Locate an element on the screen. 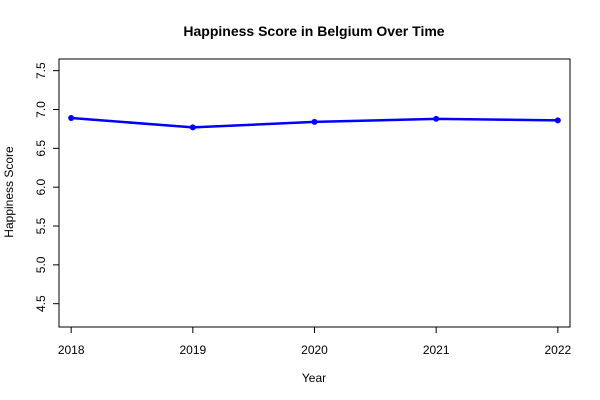  y-tick-label: 5.5 is located at coordinates (41, 225).